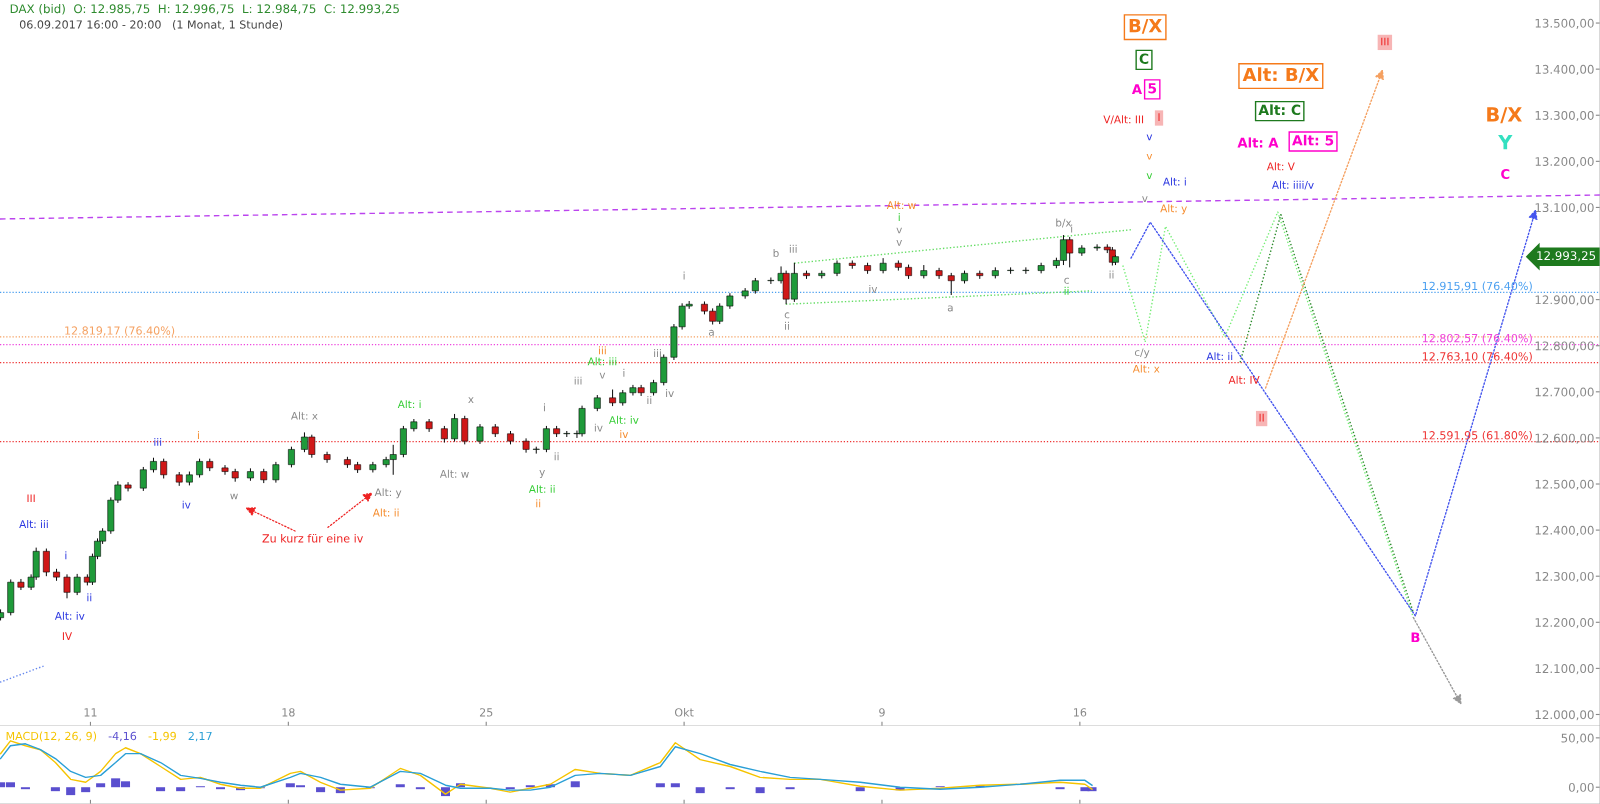  I want to click on series-label: -1,99, so click(162, 736).